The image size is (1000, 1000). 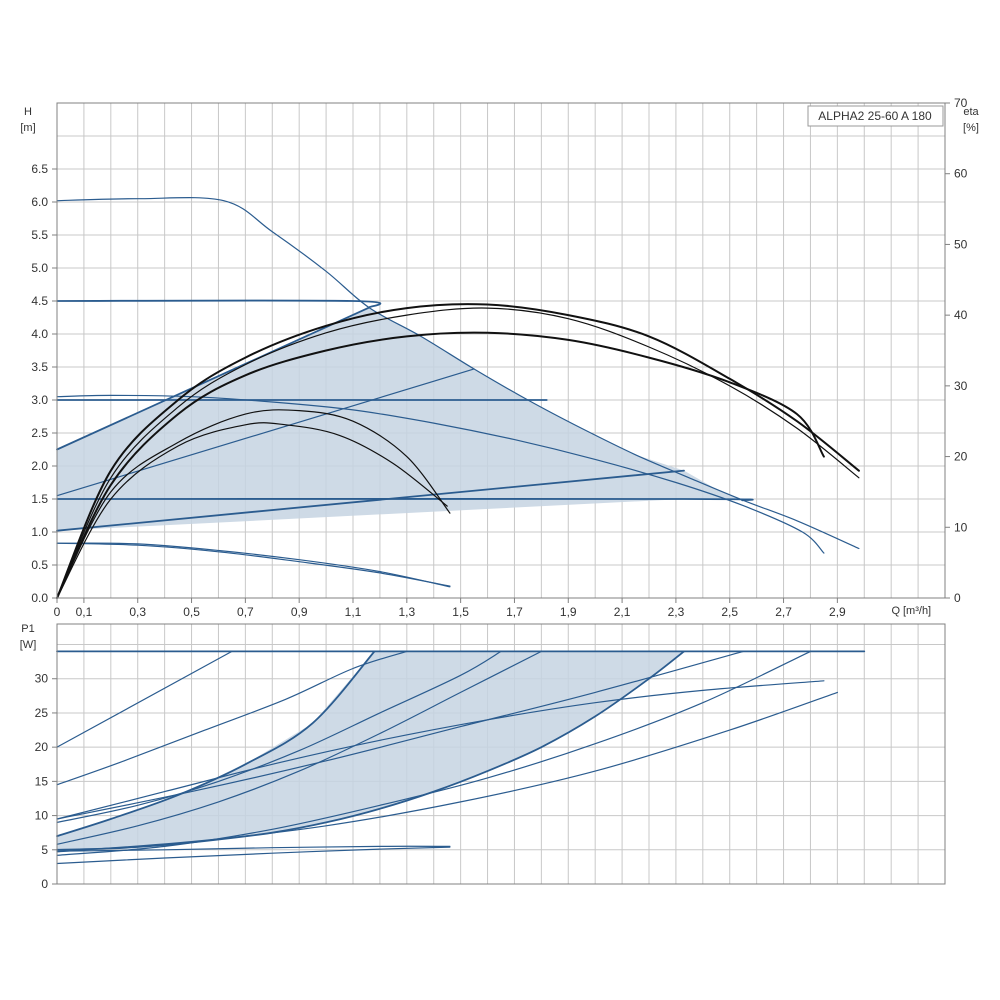 I want to click on flow-tick-label: 2,1, so click(x=622, y=612).